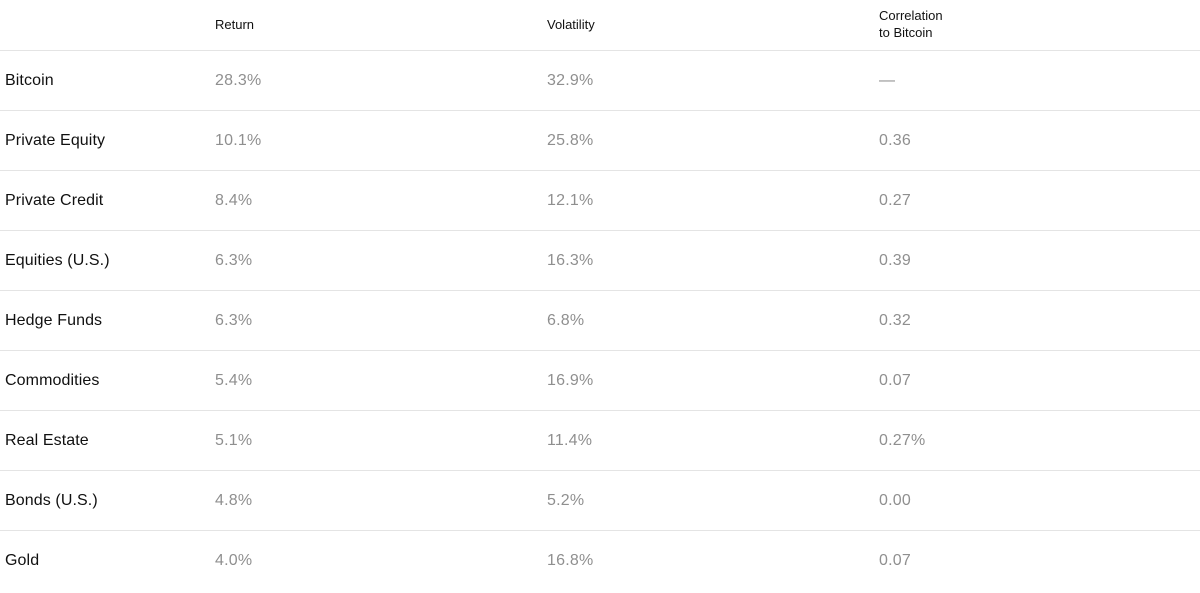 The width and height of the screenshot is (1200, 593). I want to click on volatility-value: 25.8%, so click(570, 140).